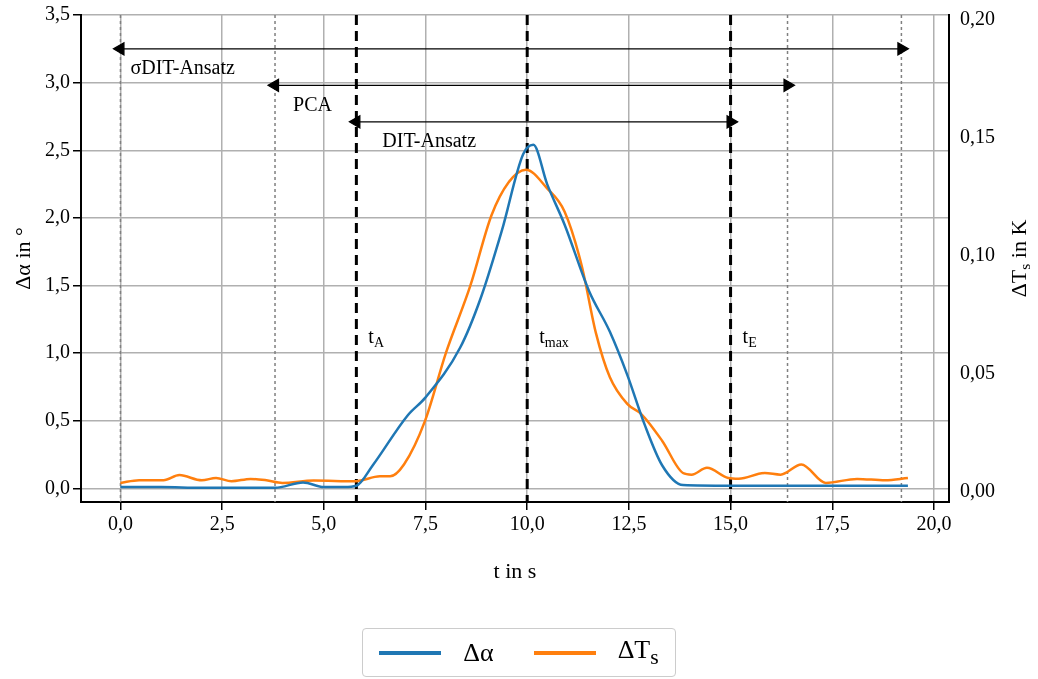 The height and width of the screenshot is (679, 1038). What do you see at coordinates (57, 486) in the screenshot?
I see `y-tick-label: 0,0` at bounding box center [57, 486].